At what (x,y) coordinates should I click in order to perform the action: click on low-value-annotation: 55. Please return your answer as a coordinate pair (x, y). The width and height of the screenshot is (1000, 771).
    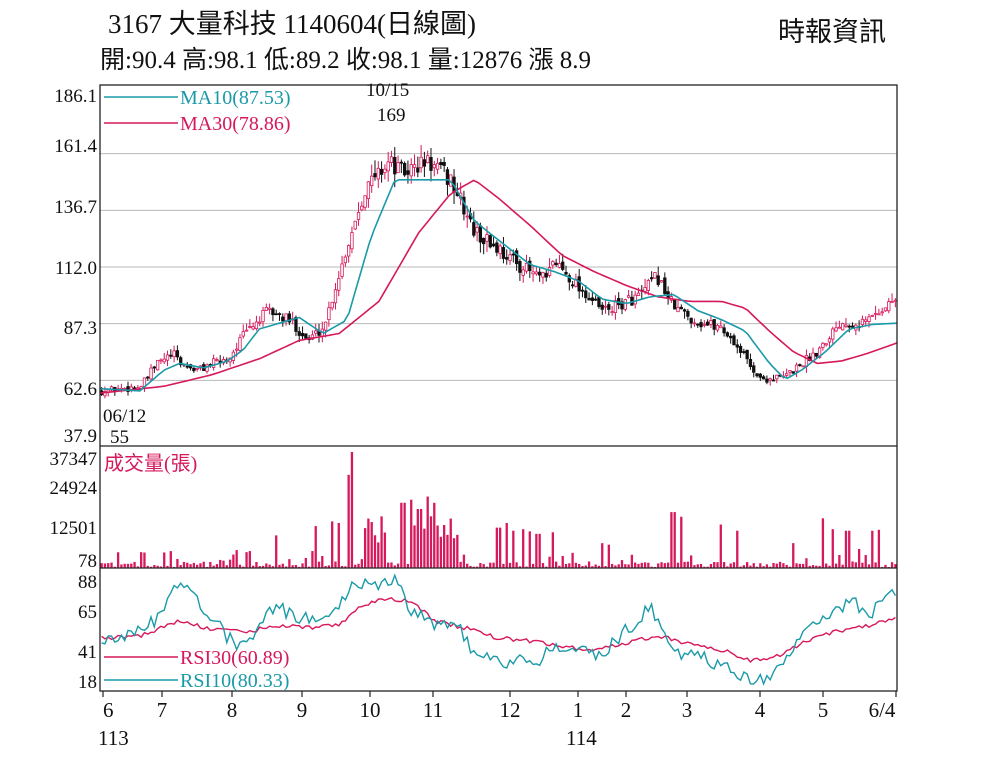
    Looking at the image, I should click on (119, 437).